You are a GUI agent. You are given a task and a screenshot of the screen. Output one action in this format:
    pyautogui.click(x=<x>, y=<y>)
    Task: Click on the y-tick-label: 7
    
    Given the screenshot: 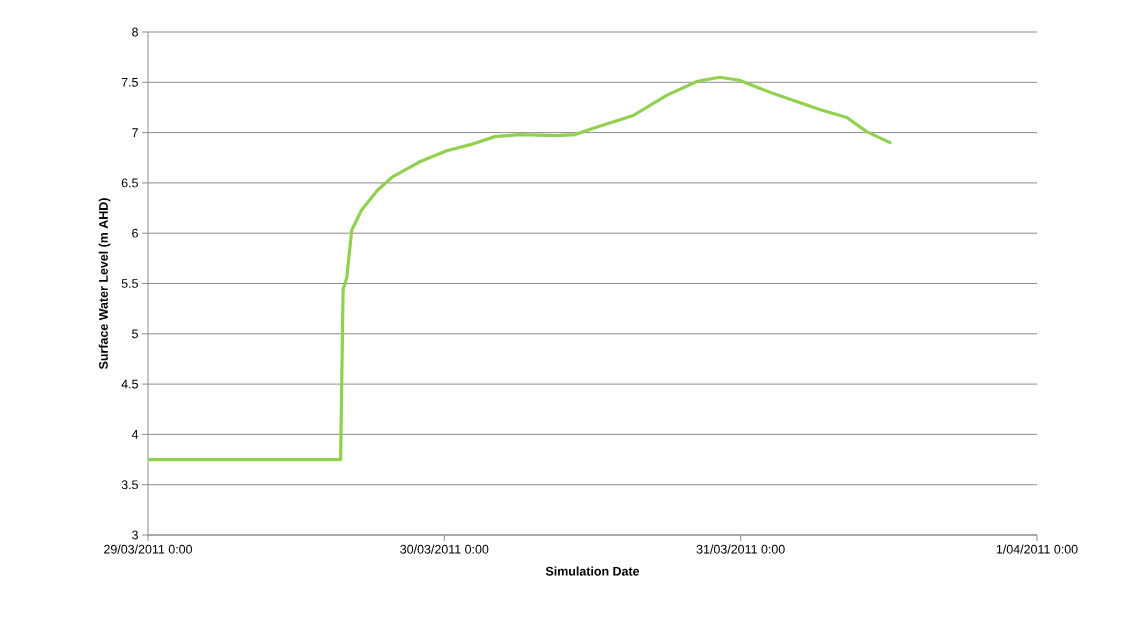 What is the action you would take?
    pyautogui.click(x=135, y=132)
    